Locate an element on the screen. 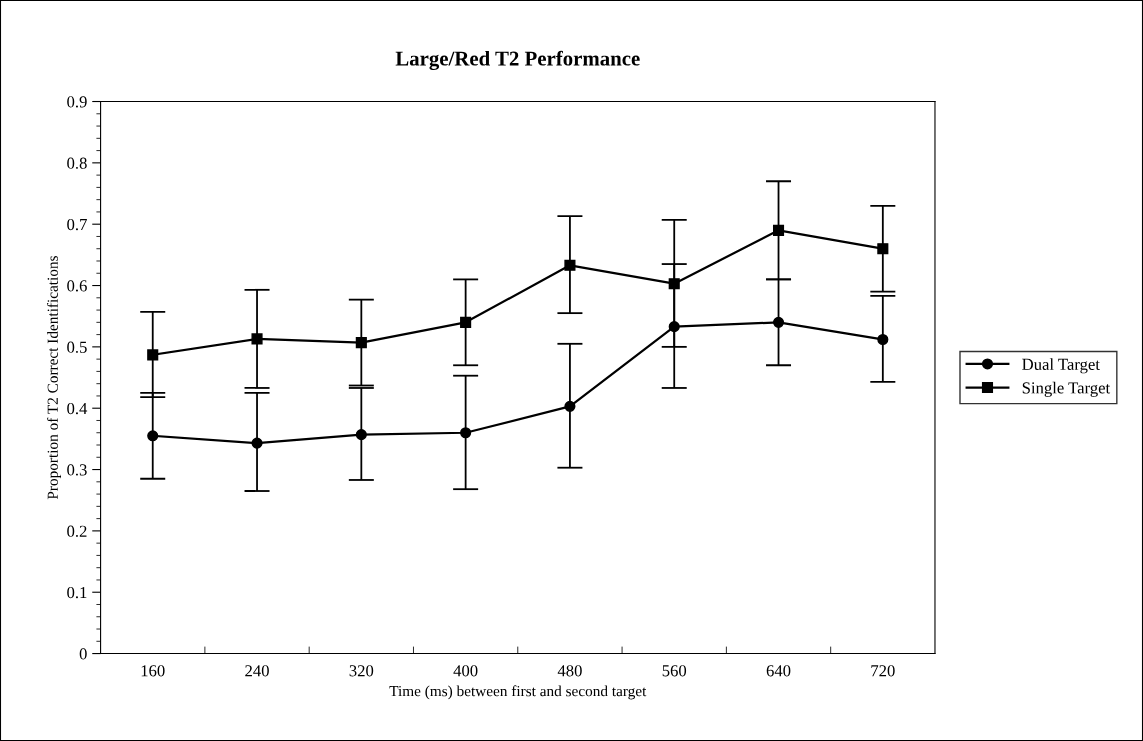 This screenshot has width=1143, height=741. x-axis-title: Time (ms) between first and second target is located at coordinates (518, 692).